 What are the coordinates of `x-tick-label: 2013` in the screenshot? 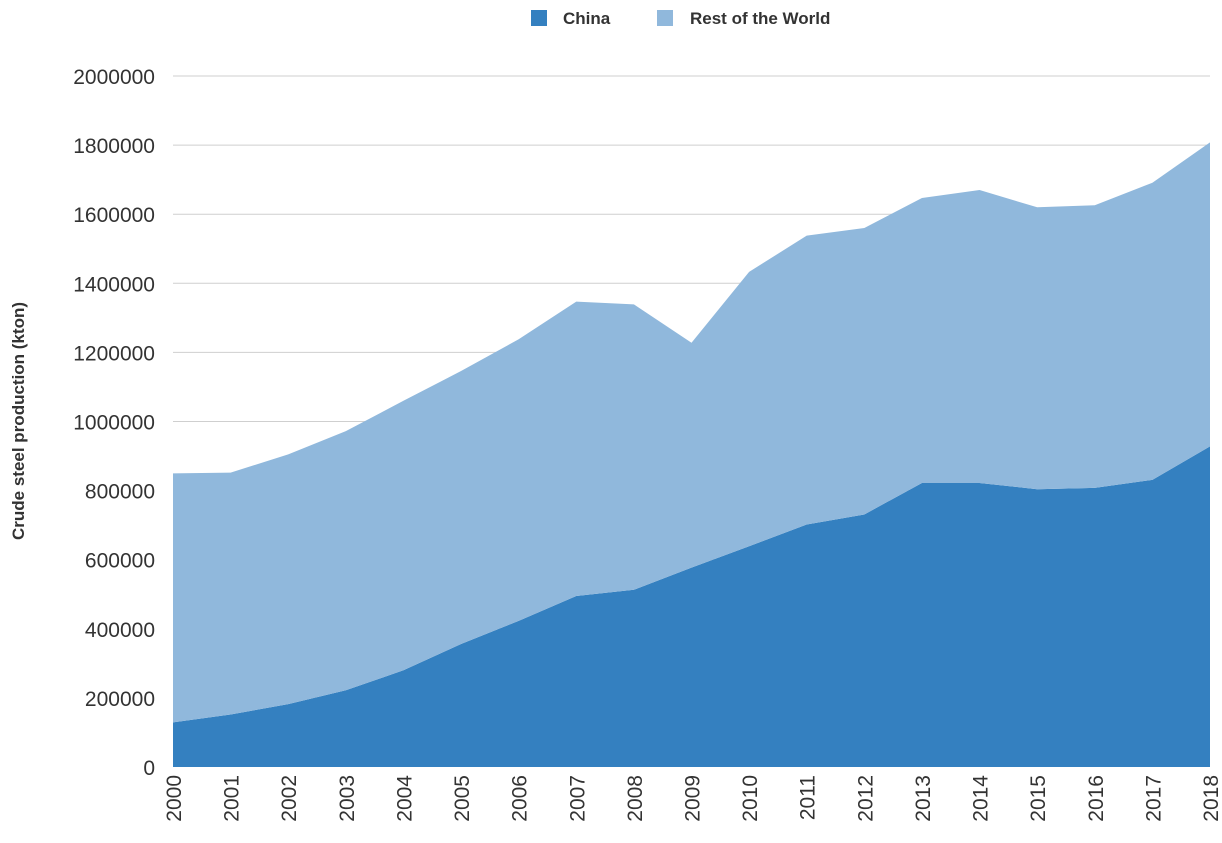 It's located at (923, 798).